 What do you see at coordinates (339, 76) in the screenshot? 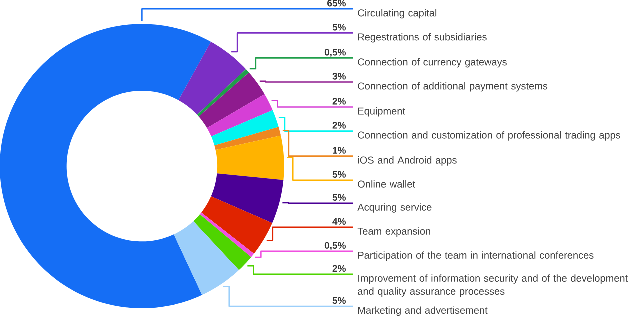
I see `data-label: 3%` at bounding box center [339, 76].